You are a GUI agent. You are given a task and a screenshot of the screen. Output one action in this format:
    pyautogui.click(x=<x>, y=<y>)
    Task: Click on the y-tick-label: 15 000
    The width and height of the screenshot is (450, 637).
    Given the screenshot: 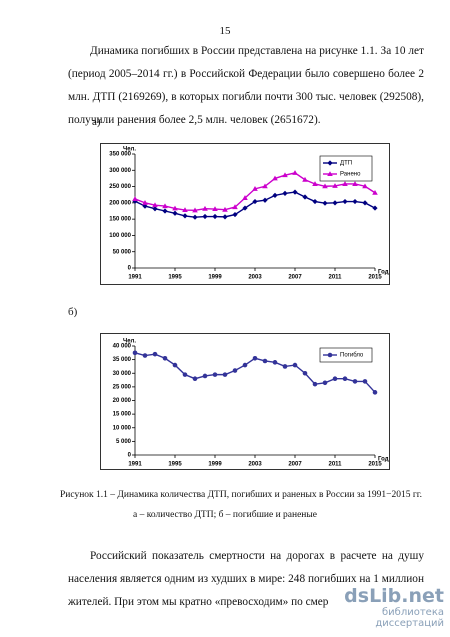 What is the action you would take?
    pyautogui.click(x=122, y=415)
    